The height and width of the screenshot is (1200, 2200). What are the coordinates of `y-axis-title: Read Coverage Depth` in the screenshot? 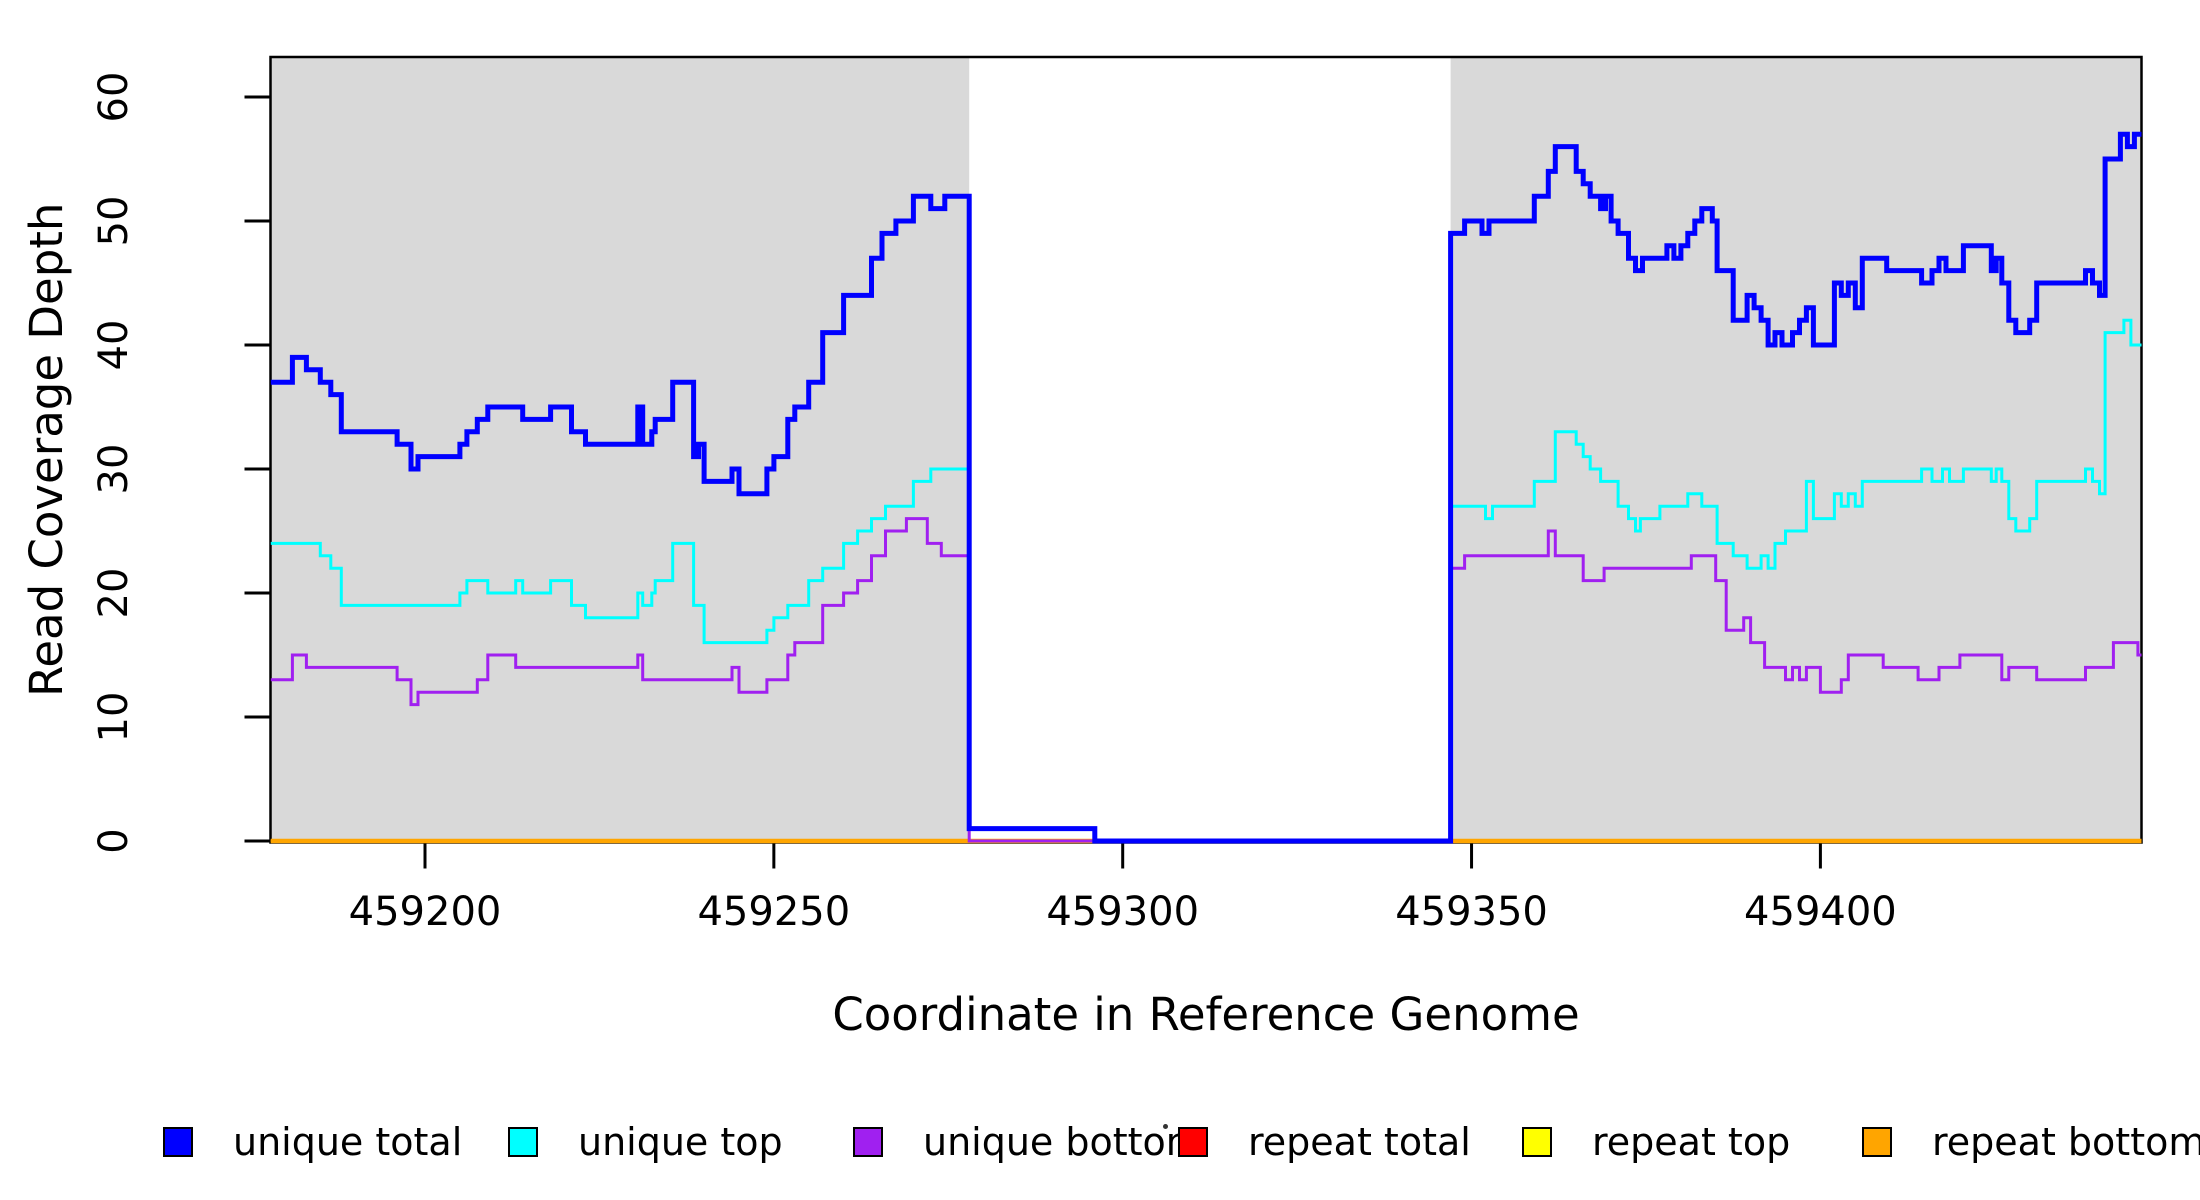 It's located at (46, 450).